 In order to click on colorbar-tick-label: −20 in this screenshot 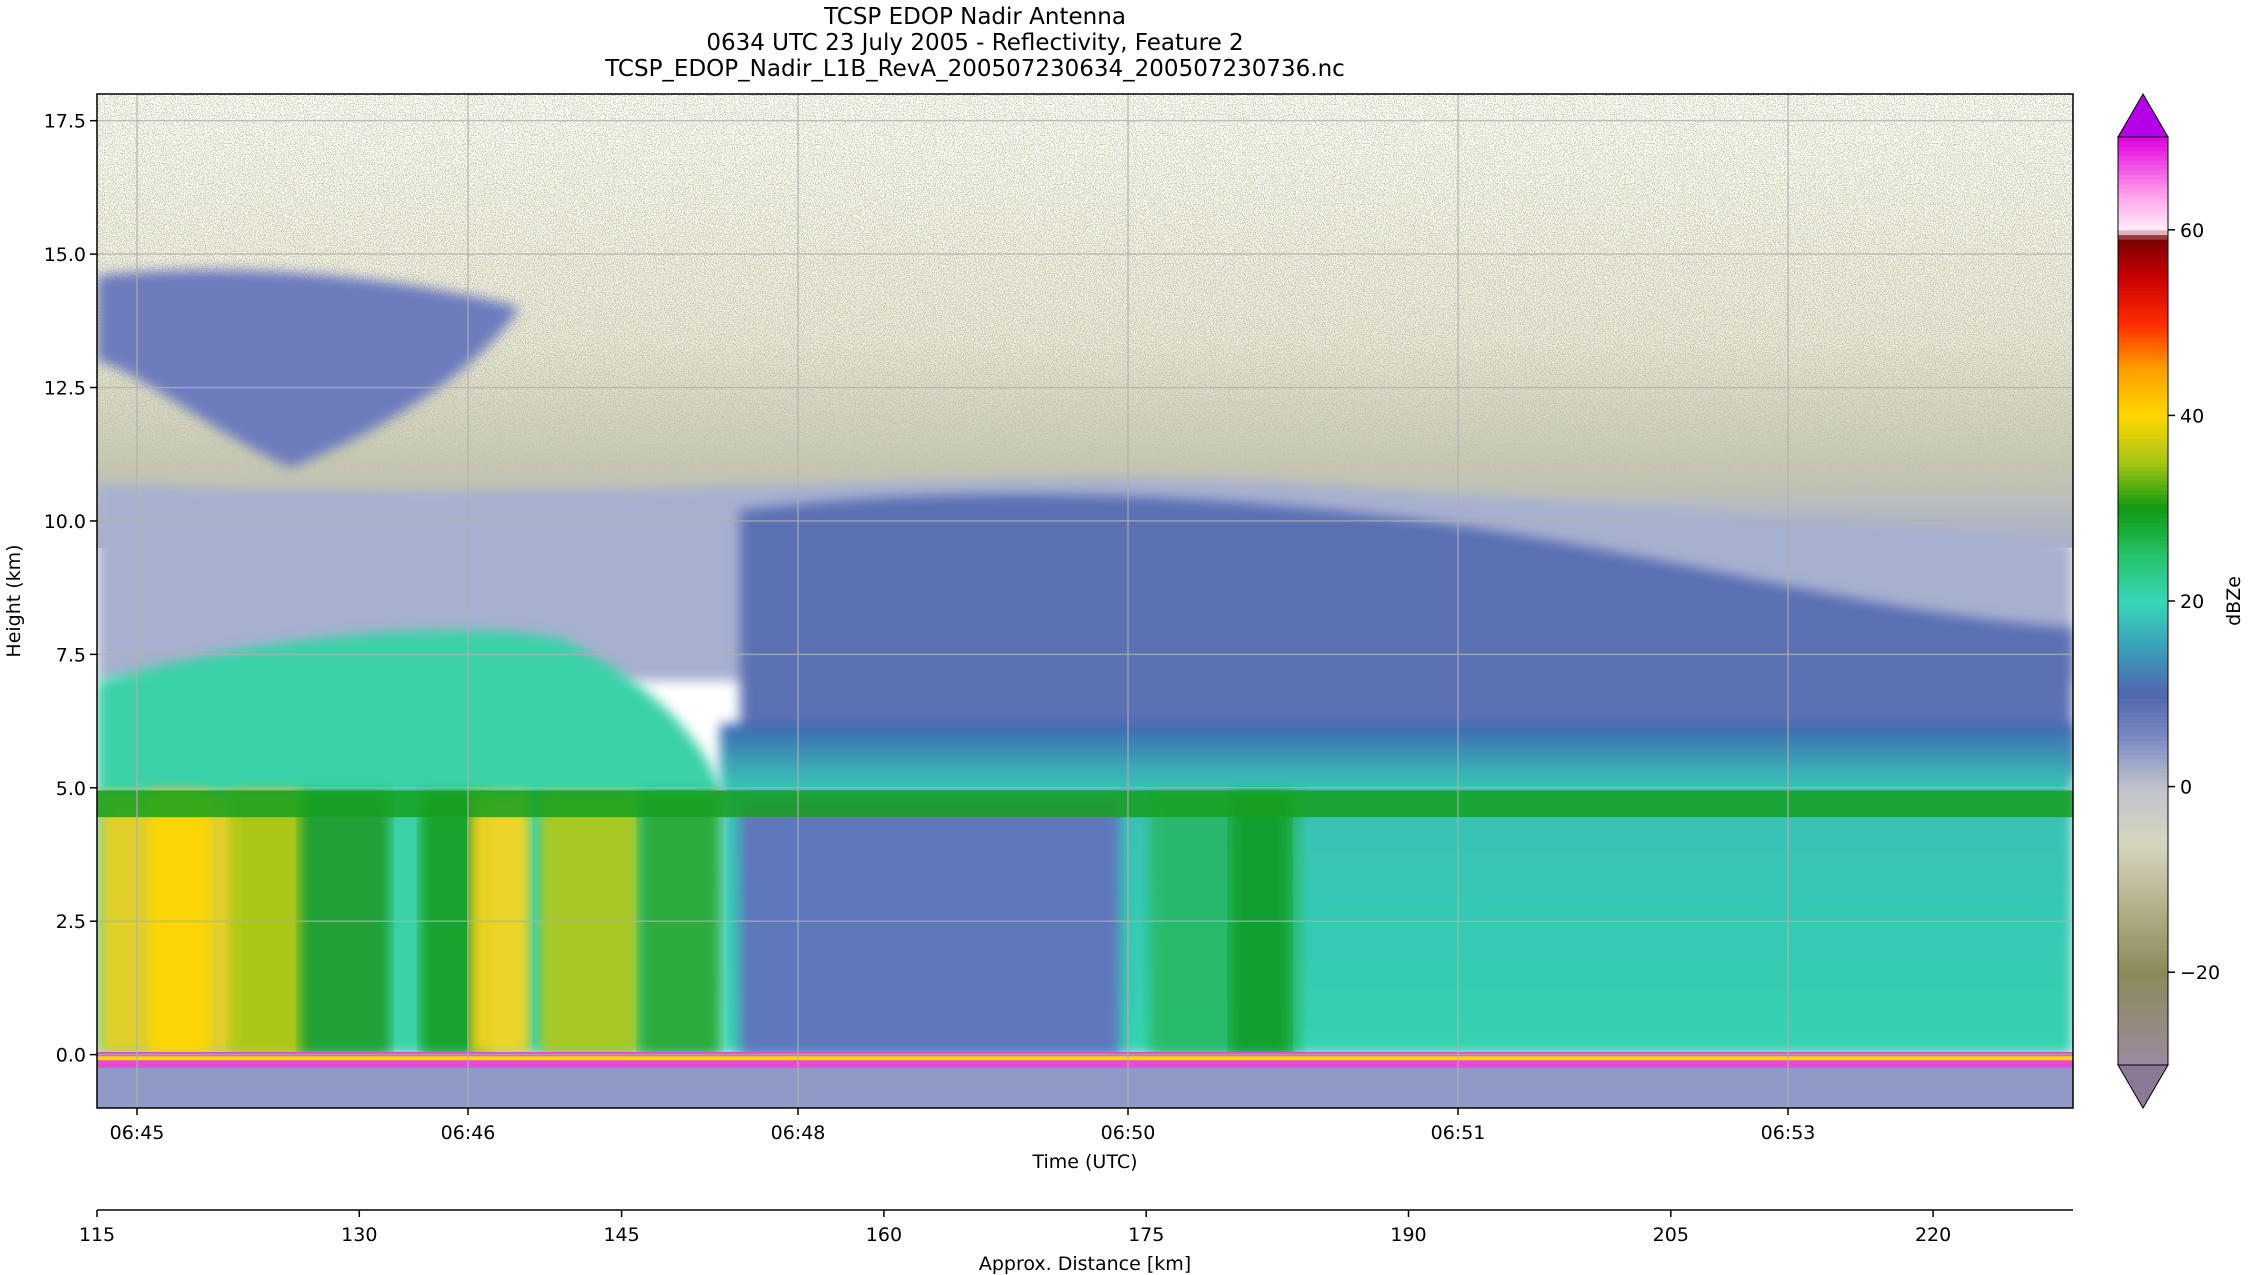, I will do `click(2200, 973)`.